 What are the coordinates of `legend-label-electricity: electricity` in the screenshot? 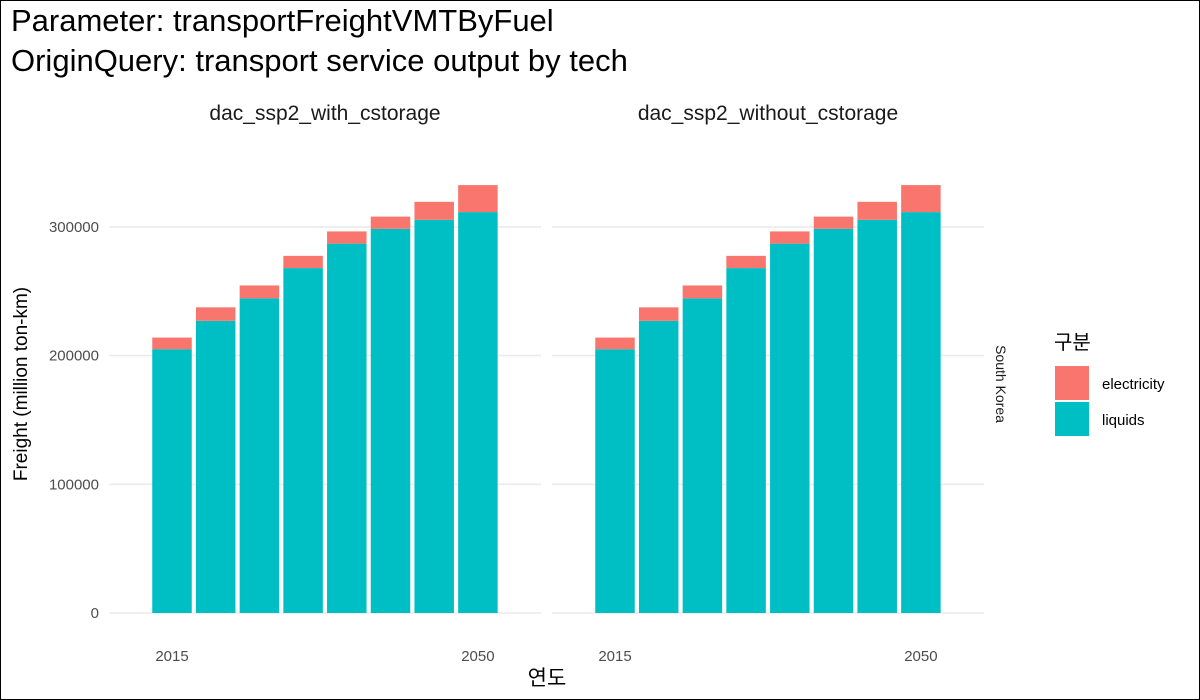 It's located at (1133, 384).